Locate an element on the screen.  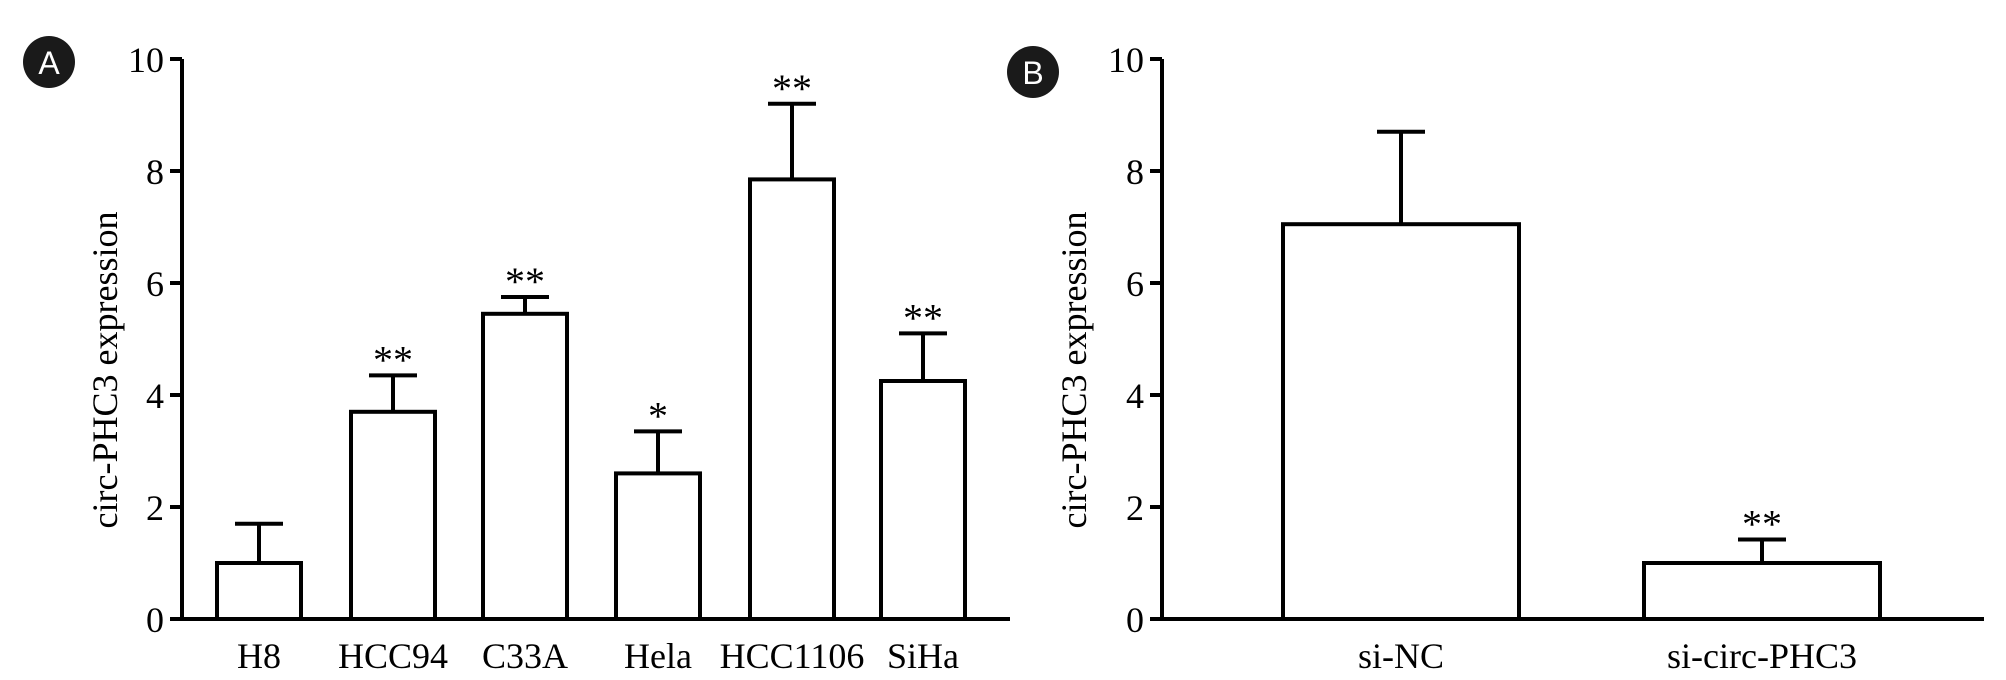
panel-b-y-tick-label: 8 is located at coordinates (1135, 172).